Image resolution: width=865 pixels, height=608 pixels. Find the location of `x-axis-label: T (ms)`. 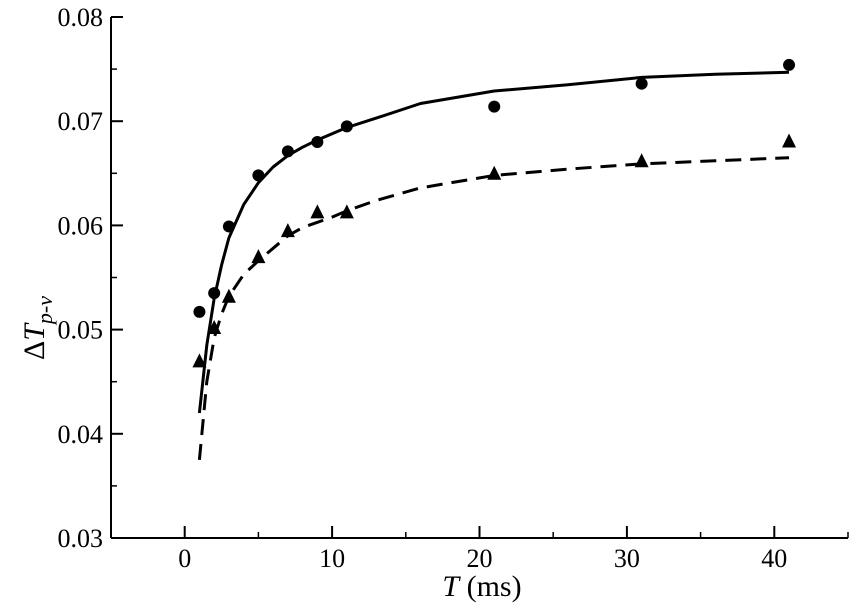

x-axis-label: T (ms) is located at coordinates (481, 586).